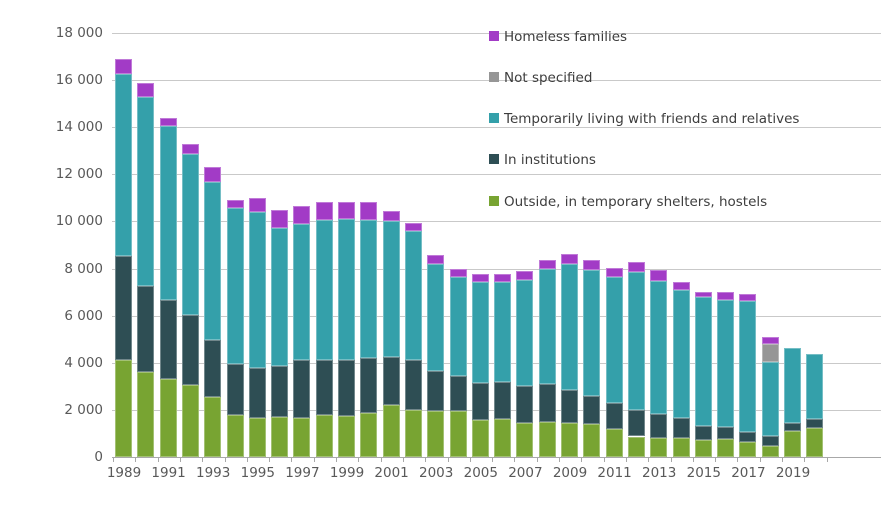  I want to click on legend-item-not-specified: Not specified, so click(540, 78).